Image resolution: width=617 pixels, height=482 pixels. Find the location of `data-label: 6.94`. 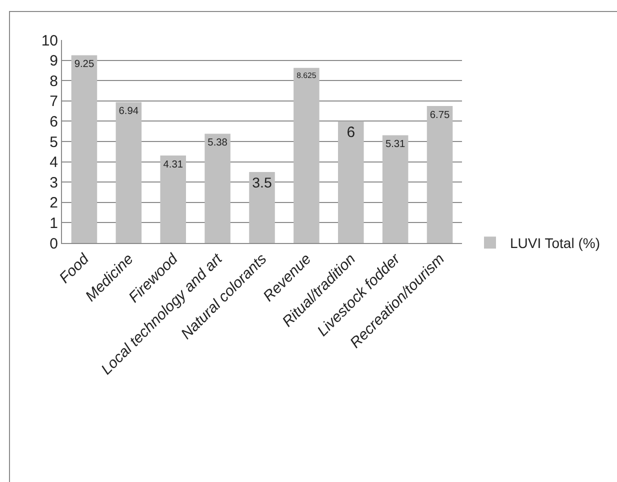

data-label: 6.94 is located at coordinates (128, 111).